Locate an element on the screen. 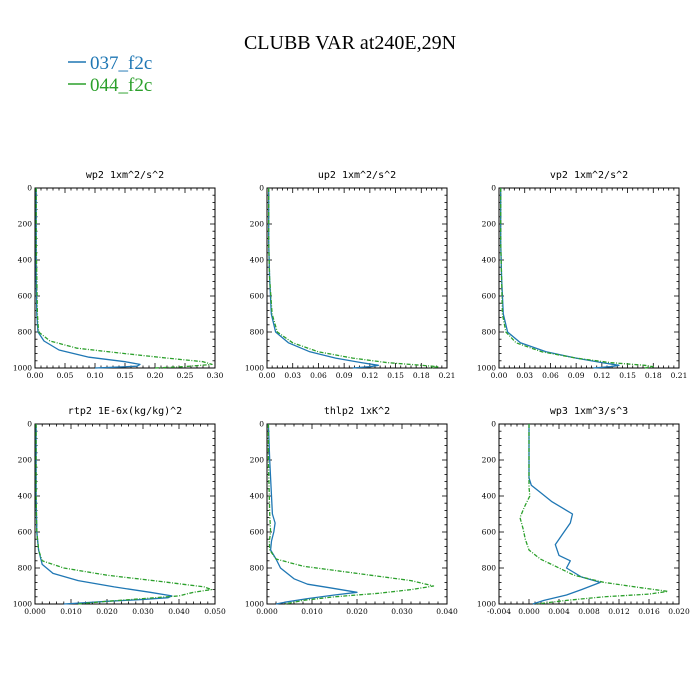 The height and width of the screenshot is (700, 700). panel-title: rtp2 1E-6x(kg/kg)^2 is located at coordinates (125, 411).